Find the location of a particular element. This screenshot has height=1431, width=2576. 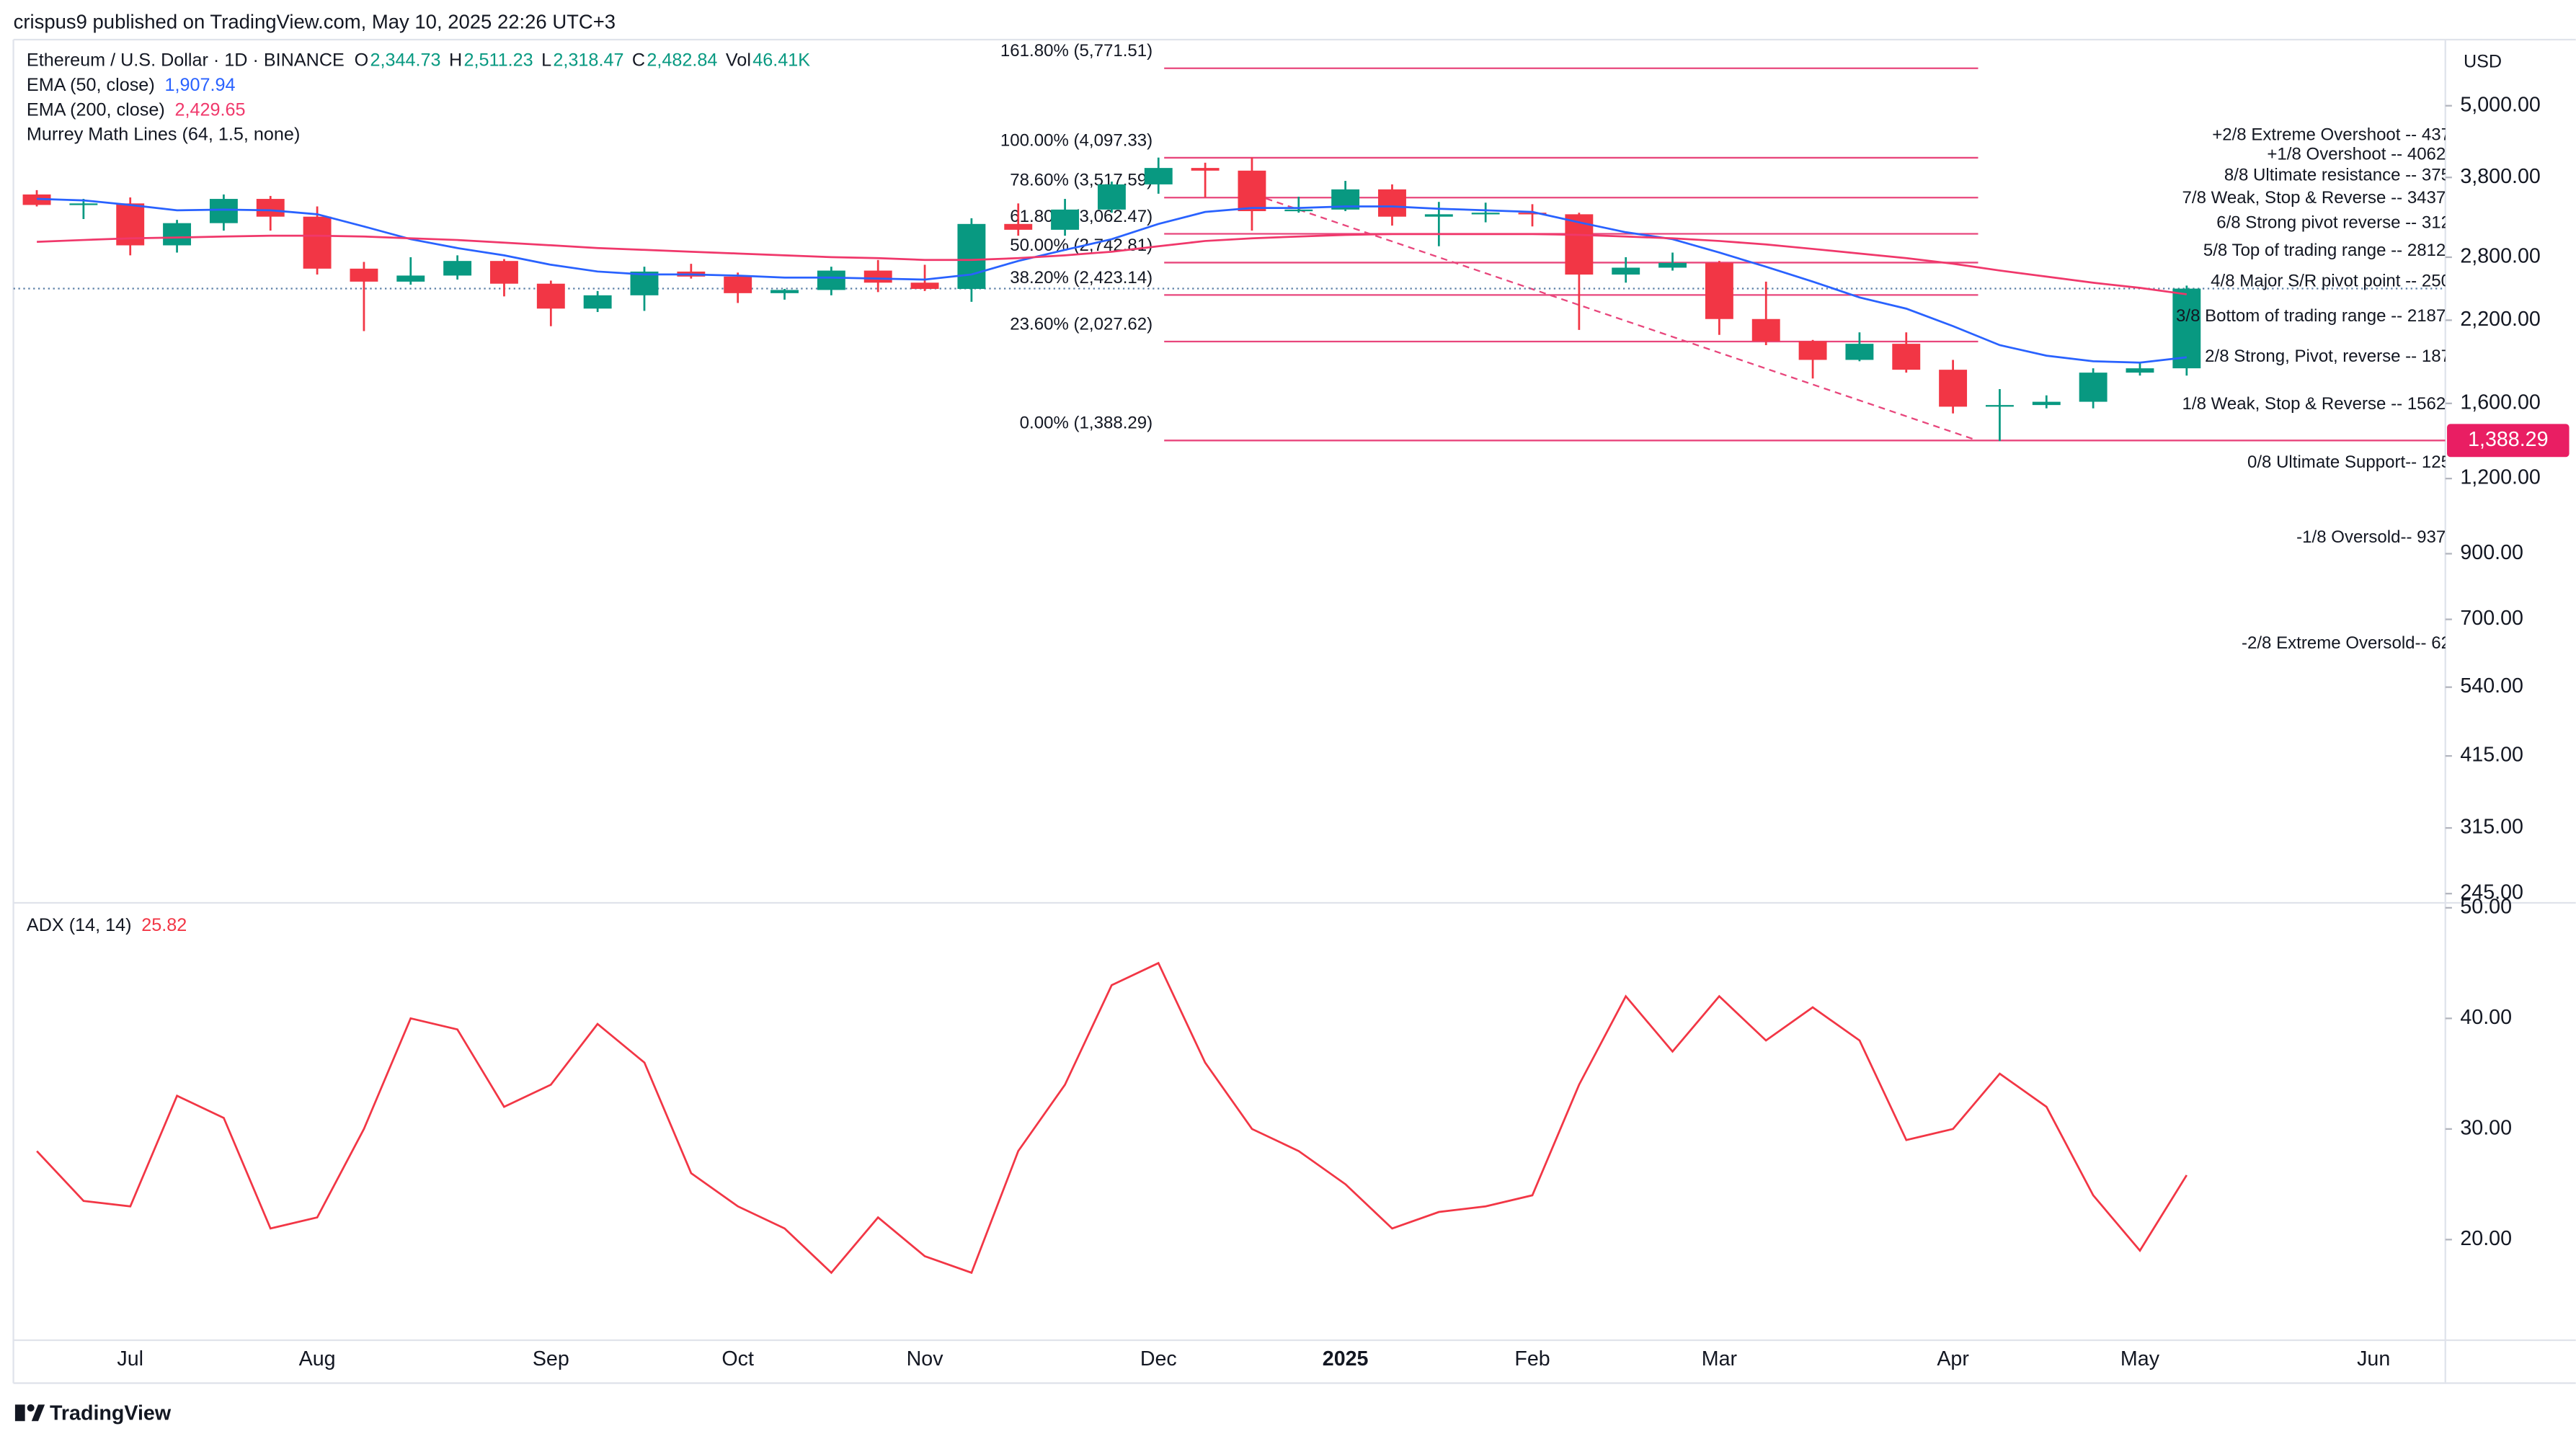

legend-value: 25.82 is located at coordinates (164, 925).